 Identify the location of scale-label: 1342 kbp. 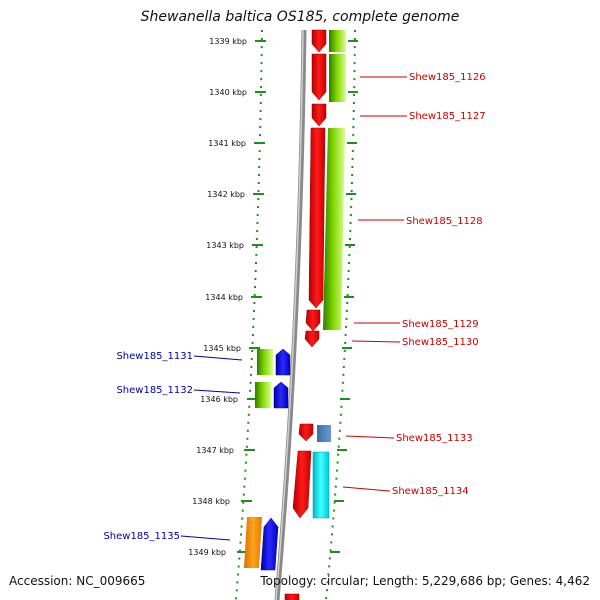
(226, 194).